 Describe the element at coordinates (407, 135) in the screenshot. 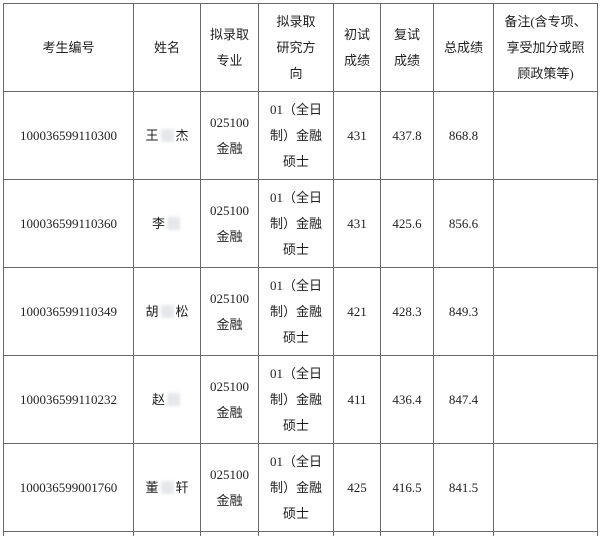

I see `cell-retest: 437.8` at that location.